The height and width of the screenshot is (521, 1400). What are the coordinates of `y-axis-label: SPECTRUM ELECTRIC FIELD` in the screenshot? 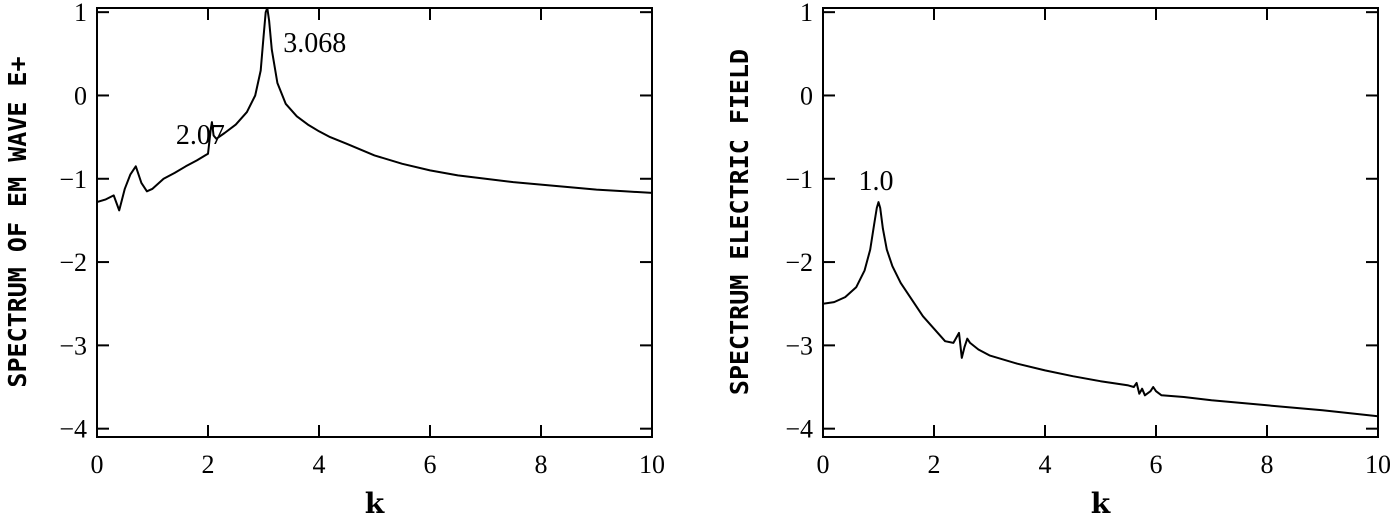 It's located at (739, 222).